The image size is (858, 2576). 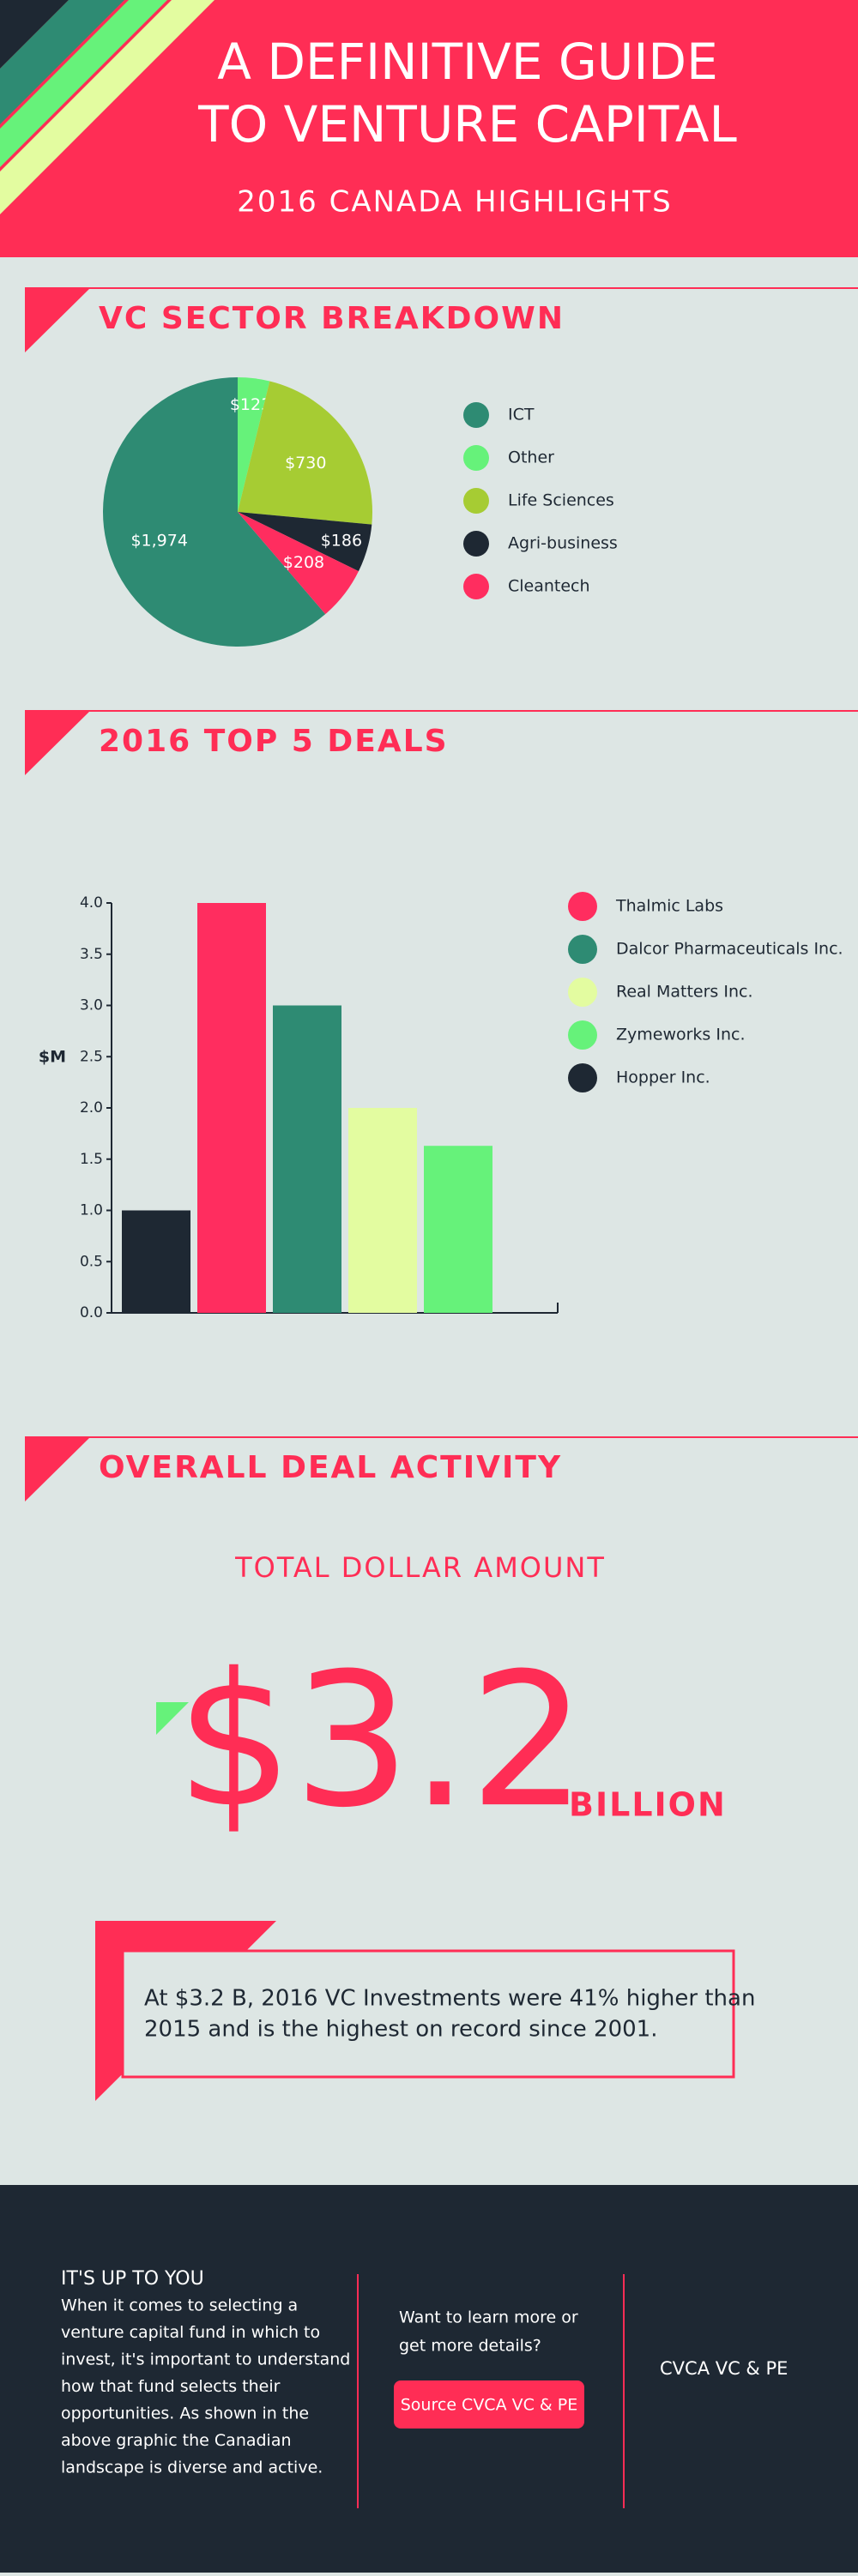 What do you see at coordinates (158, 540) in the screenshot?
I see `slice-label: $1,974` at bounding box center [158, 540].